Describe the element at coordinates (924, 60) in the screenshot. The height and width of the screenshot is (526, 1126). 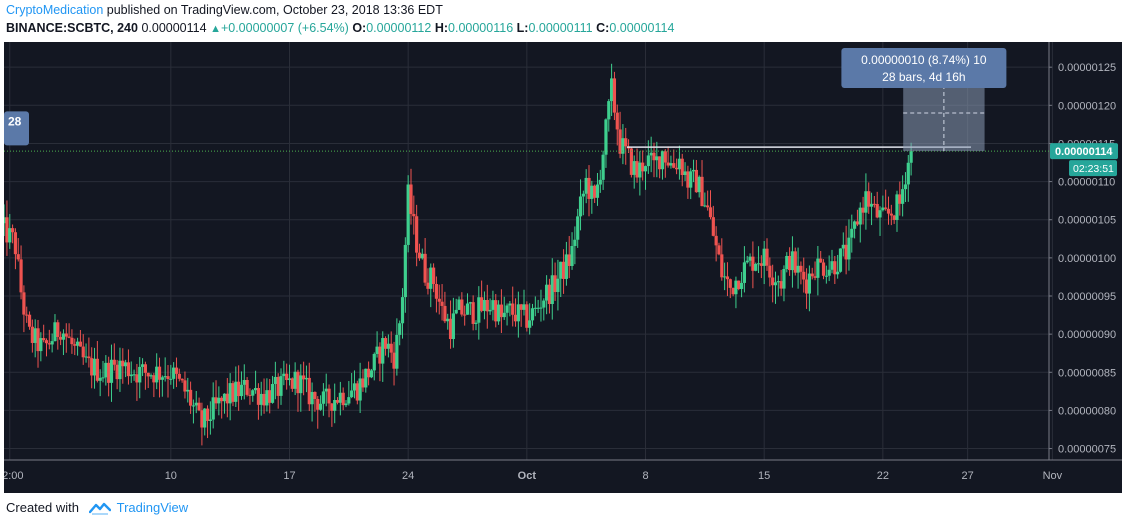
I see `measure-label-line1: 0.00000010 (8.74%) 10` at that location.